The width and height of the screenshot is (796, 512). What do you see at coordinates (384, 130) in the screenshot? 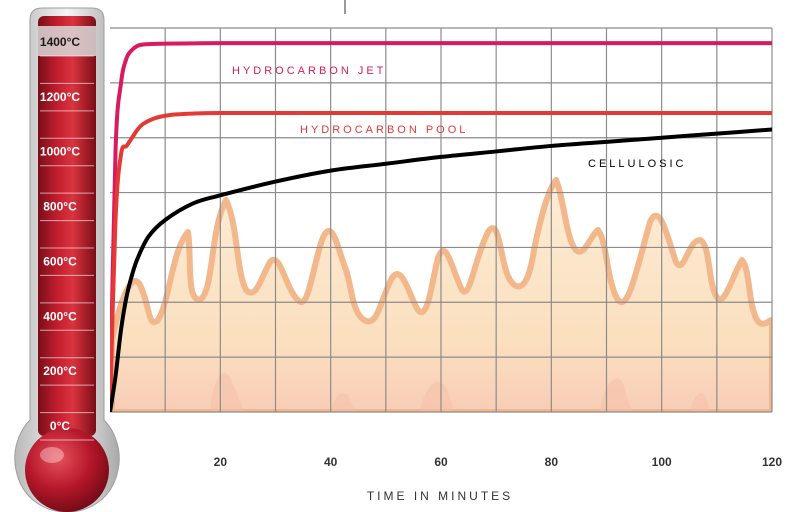
I see `series-label-hydrocarbon-pool: HYDROCARBON POOL` at bounding box center [384, 130].